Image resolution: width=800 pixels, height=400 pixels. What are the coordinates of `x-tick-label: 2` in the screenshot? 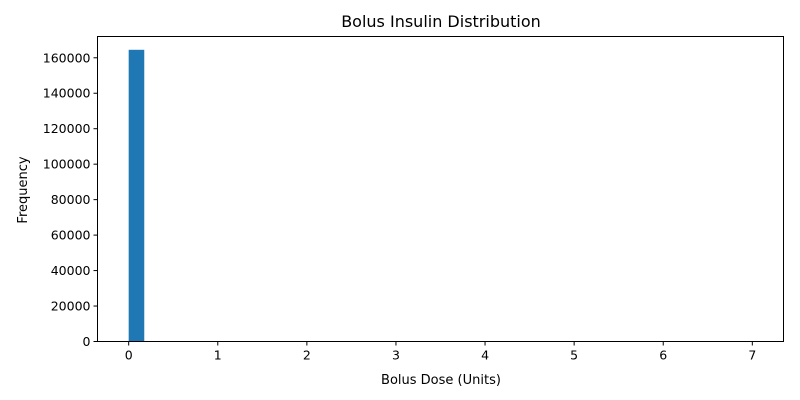 It's located at (307, 355).